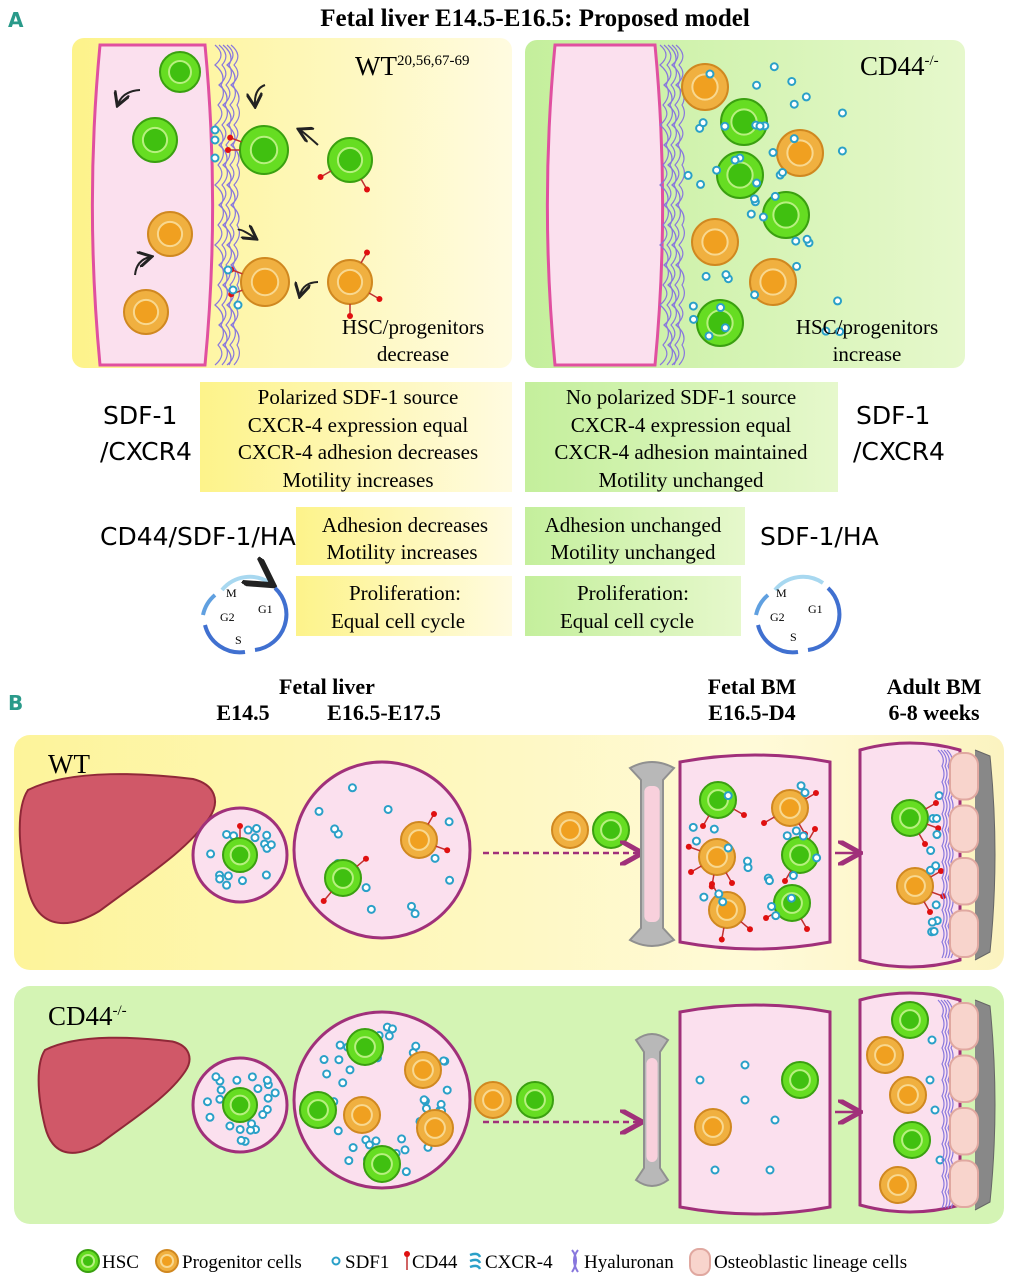 Image resolution: width=1017 pixels, height=1280 pixels. What do you see at coordinates (398, 607) in the screenshot?
I see `row3-wt-text: Proliferation: Equal cell cycle` at bounding box center [398, 607].